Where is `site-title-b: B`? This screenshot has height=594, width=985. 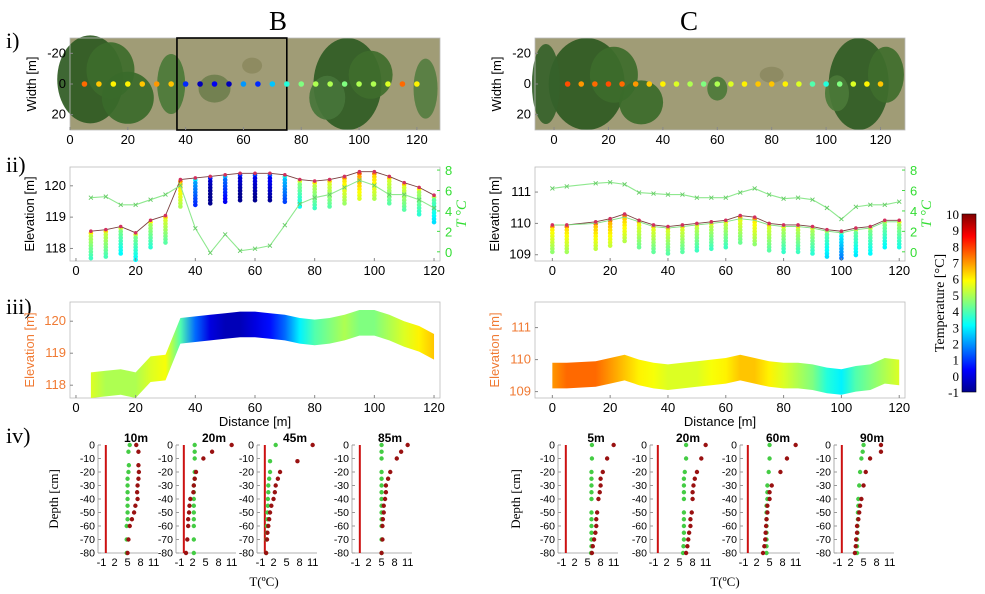 site-title-b: B is located at coordinates (278, 21).